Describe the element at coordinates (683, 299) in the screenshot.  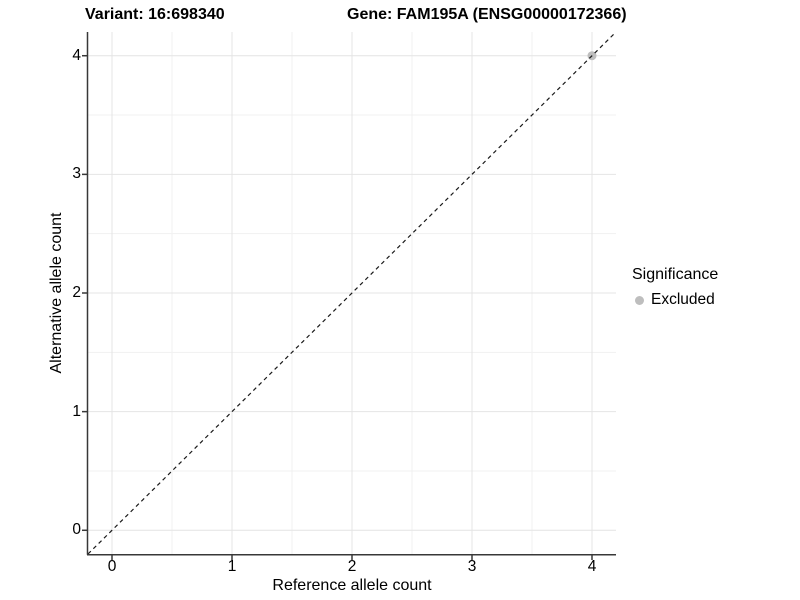
I see `legend-entry-label: Excluded` at that location.